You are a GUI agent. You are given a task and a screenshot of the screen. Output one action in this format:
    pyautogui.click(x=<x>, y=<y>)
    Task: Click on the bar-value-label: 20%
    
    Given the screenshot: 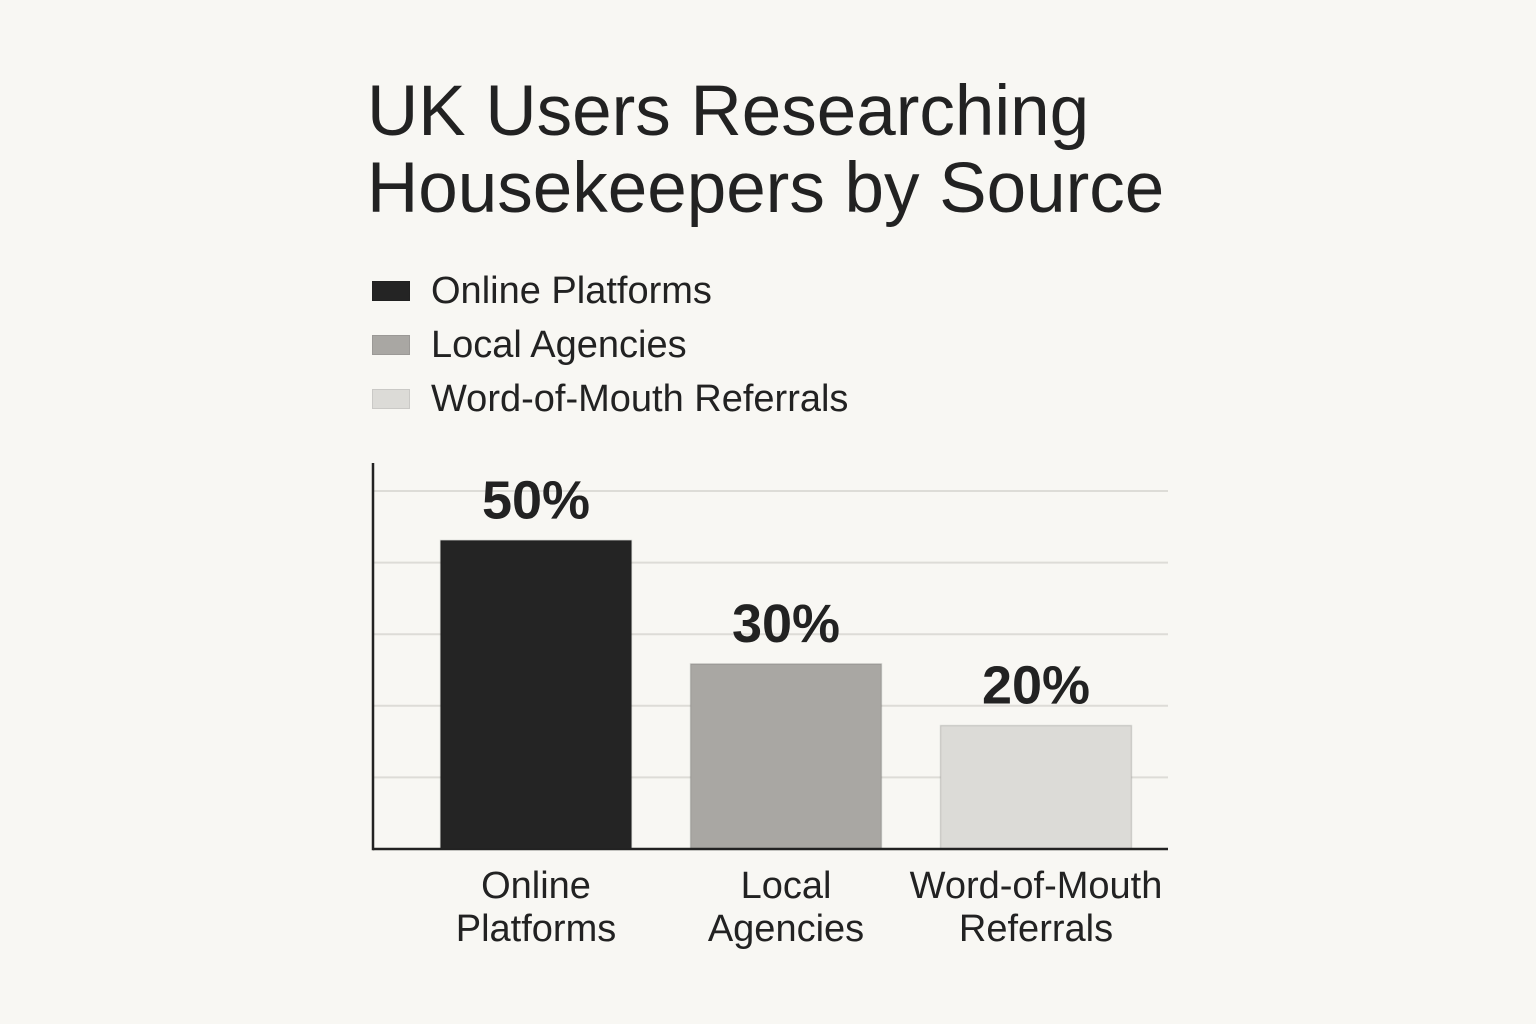 What is the action you would take?
    pyautogui.click(x=1036, y=686)
    